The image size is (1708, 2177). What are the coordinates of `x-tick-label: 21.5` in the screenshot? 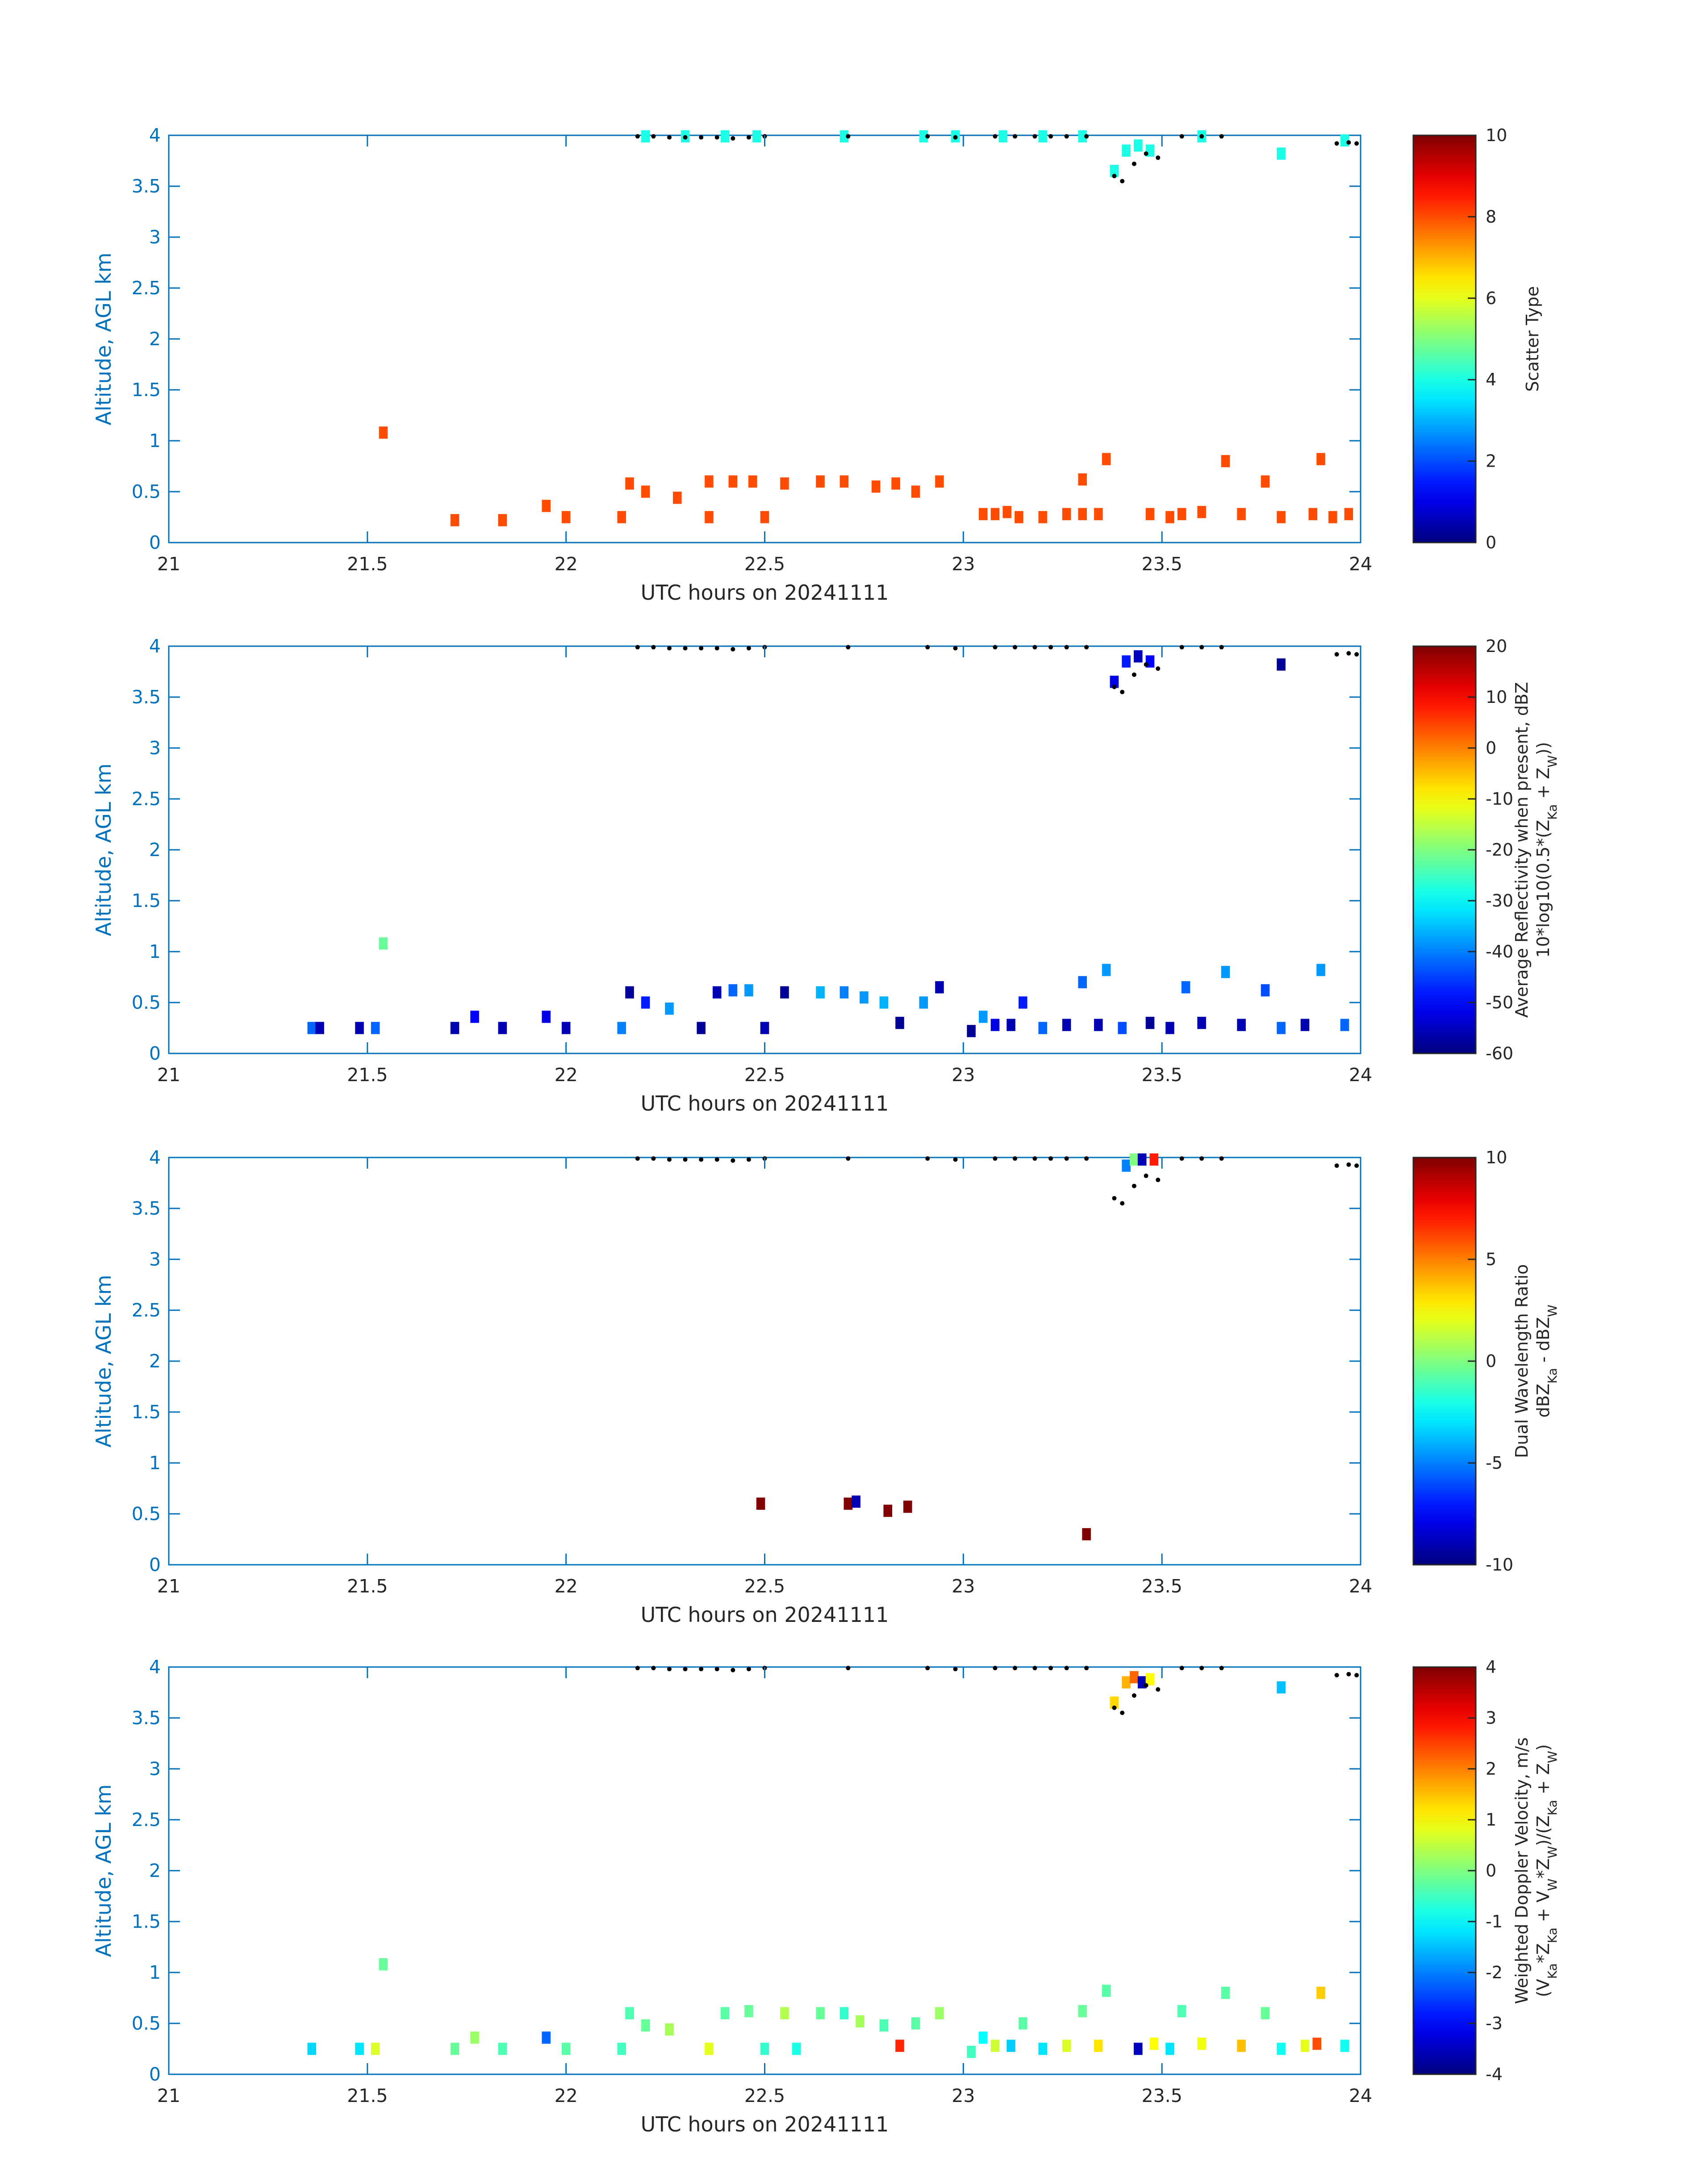 It's located at (367, 2095).